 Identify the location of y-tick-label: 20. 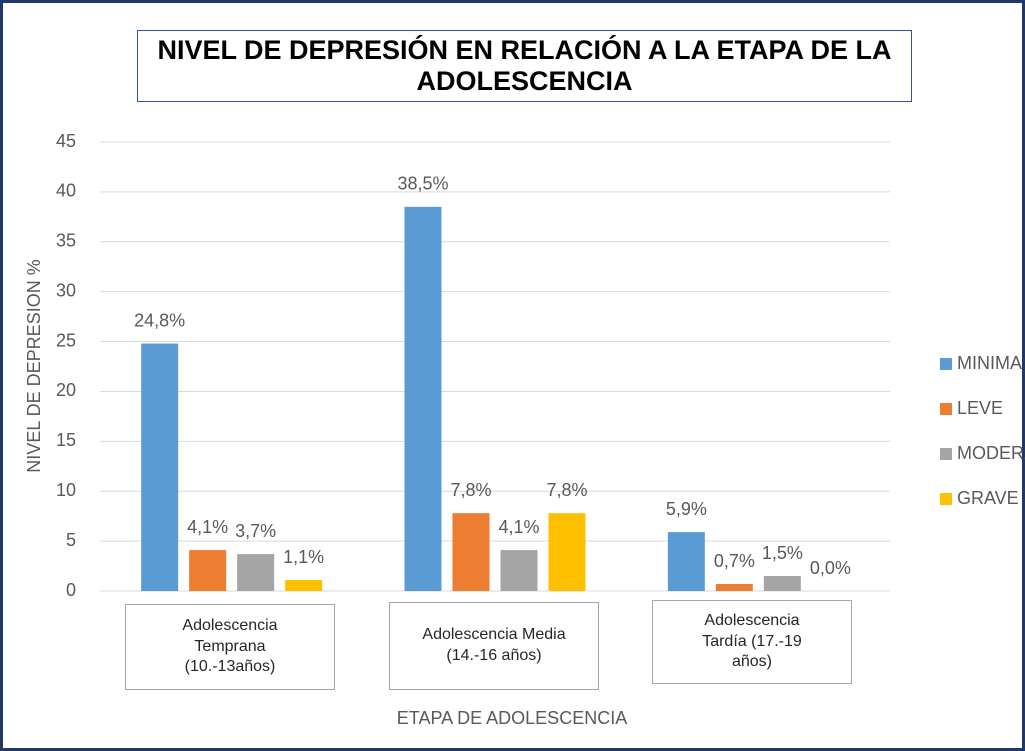
(66, 390).